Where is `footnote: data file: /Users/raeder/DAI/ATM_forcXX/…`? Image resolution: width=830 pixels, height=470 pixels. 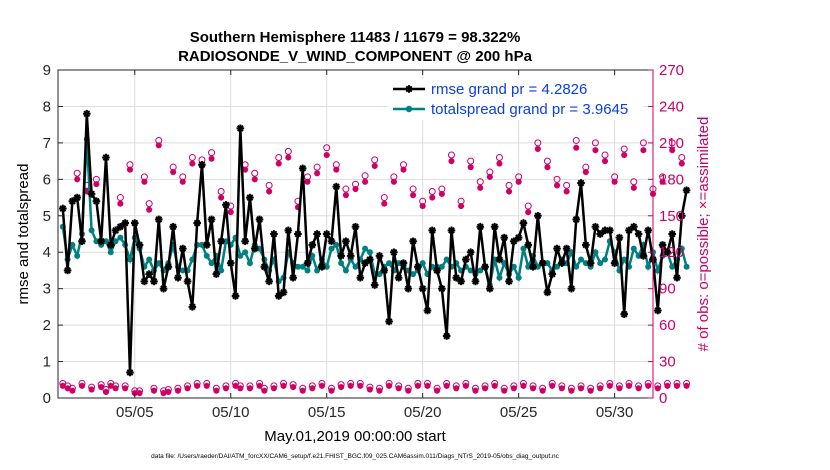 footnote: data file: /Users/raeder/DAI/ATM_forcXX/… is located at coordinates (355, 456).